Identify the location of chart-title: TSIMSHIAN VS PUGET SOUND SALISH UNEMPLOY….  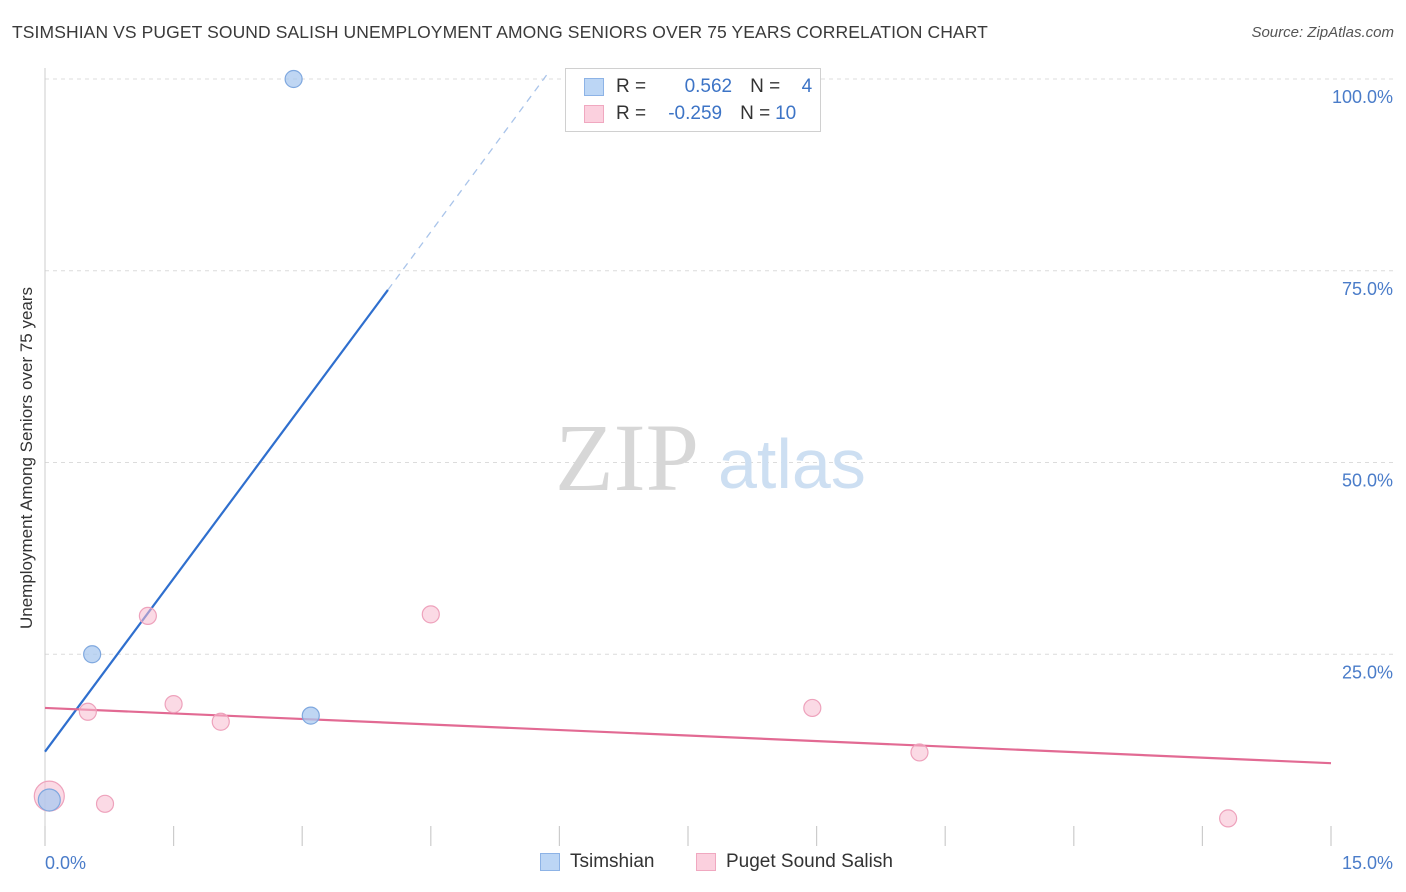
(500, 32).